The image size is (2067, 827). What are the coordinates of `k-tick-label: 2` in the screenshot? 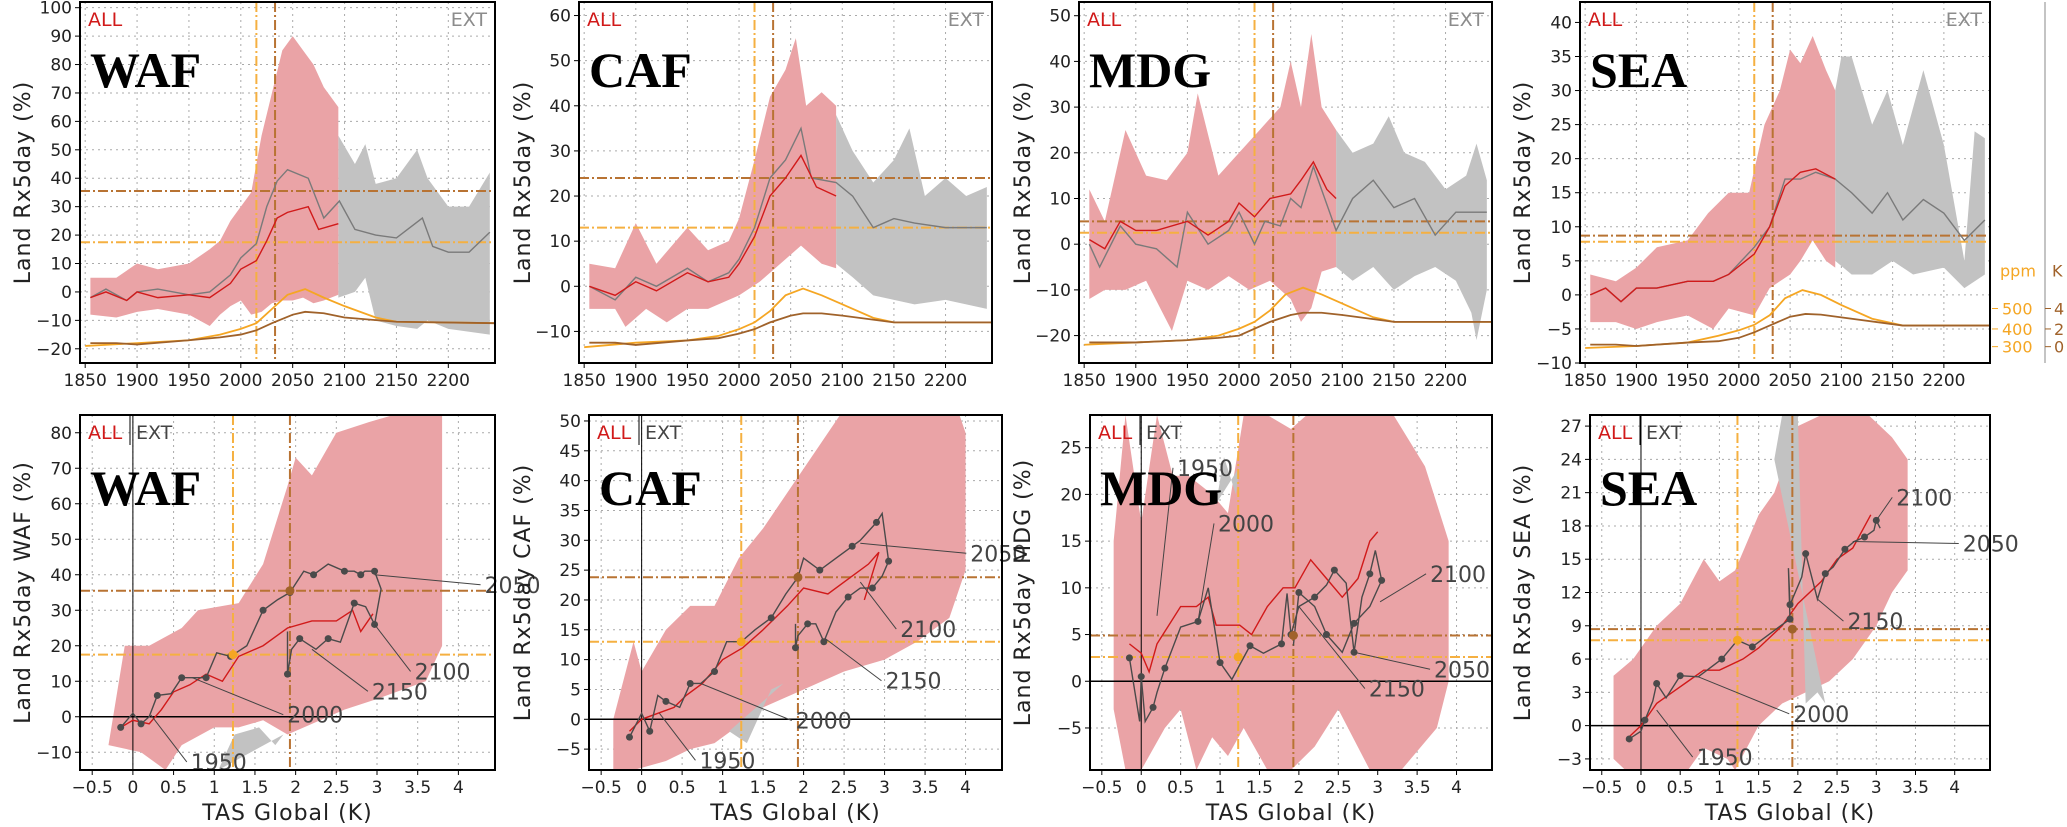 It's located at (2059, 329).